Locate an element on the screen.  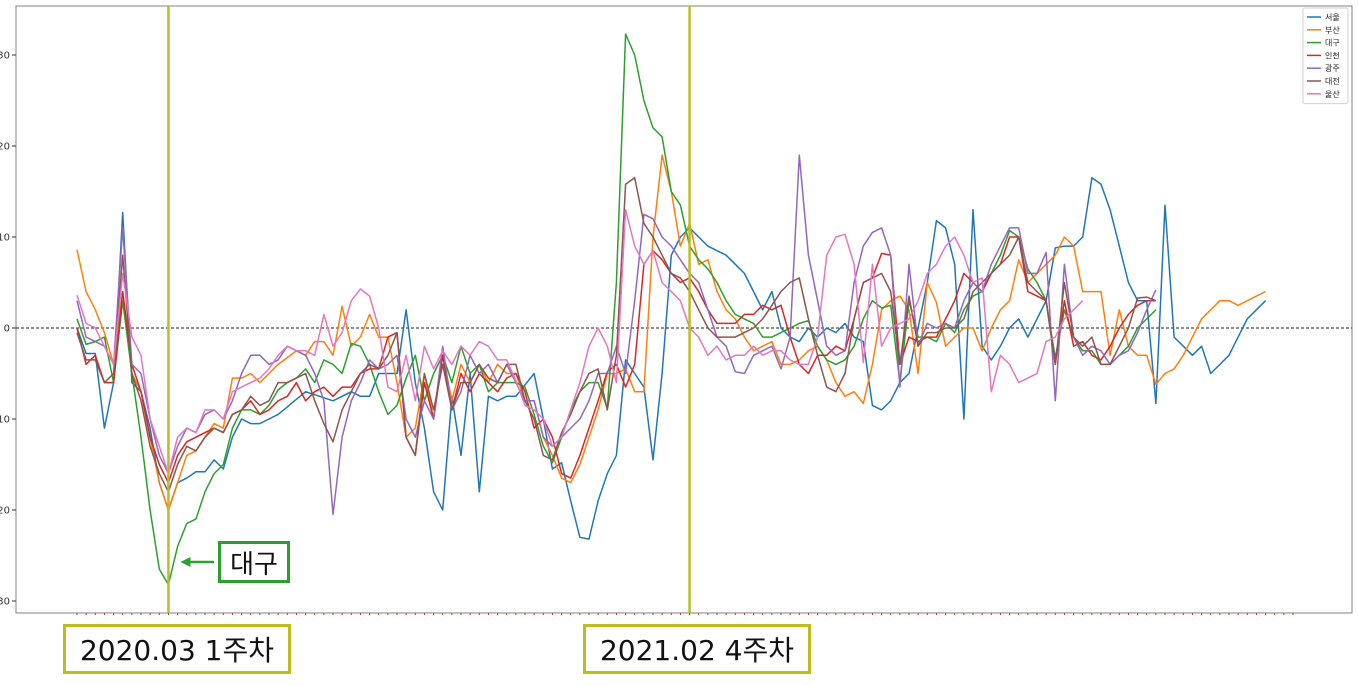
legend-label: 인천 is located at coordinates (1332, 55).